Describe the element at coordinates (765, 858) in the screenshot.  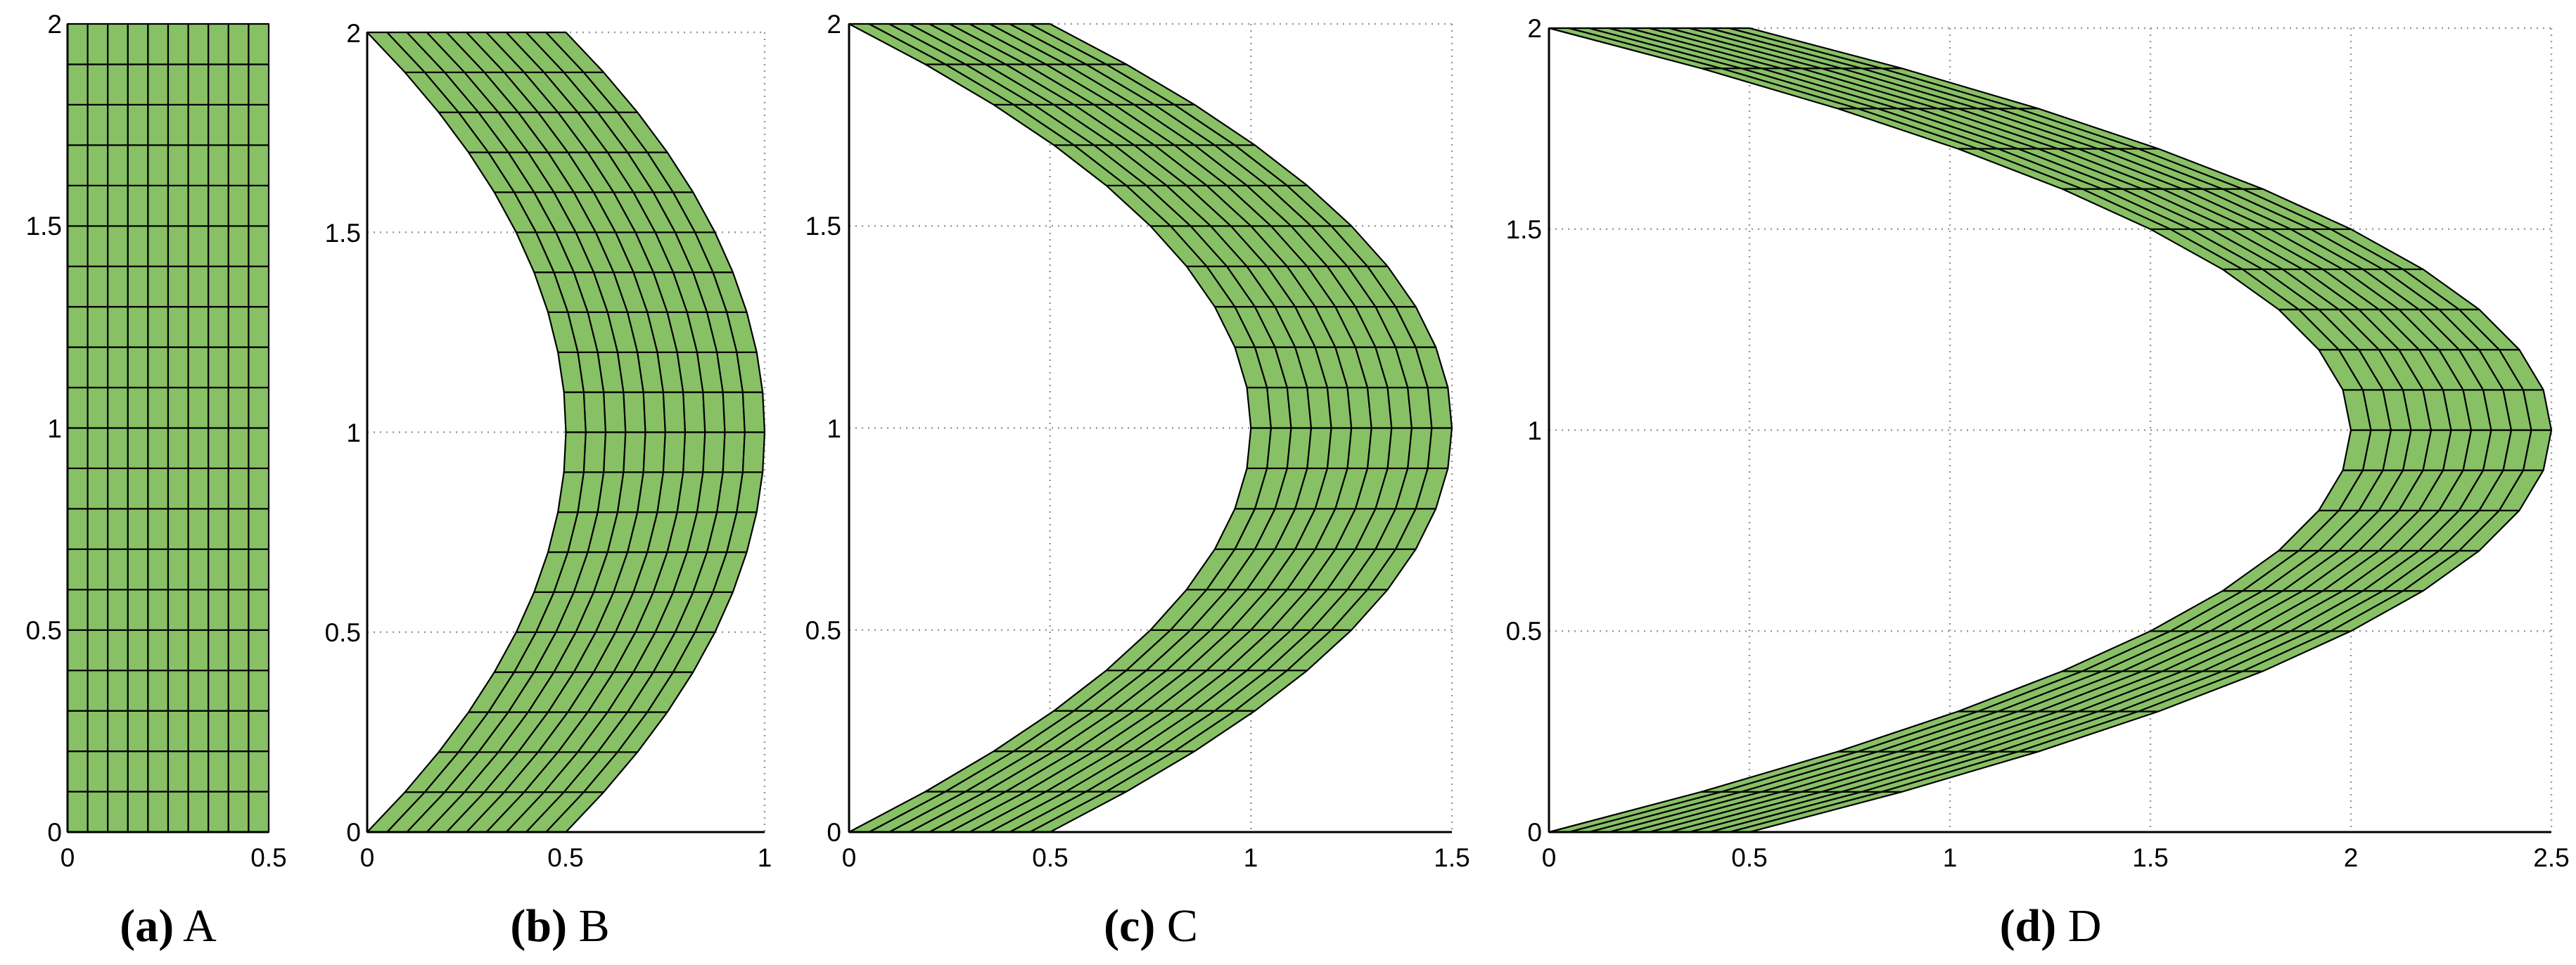
I see `panel-b-x-tick: 1` at that location.